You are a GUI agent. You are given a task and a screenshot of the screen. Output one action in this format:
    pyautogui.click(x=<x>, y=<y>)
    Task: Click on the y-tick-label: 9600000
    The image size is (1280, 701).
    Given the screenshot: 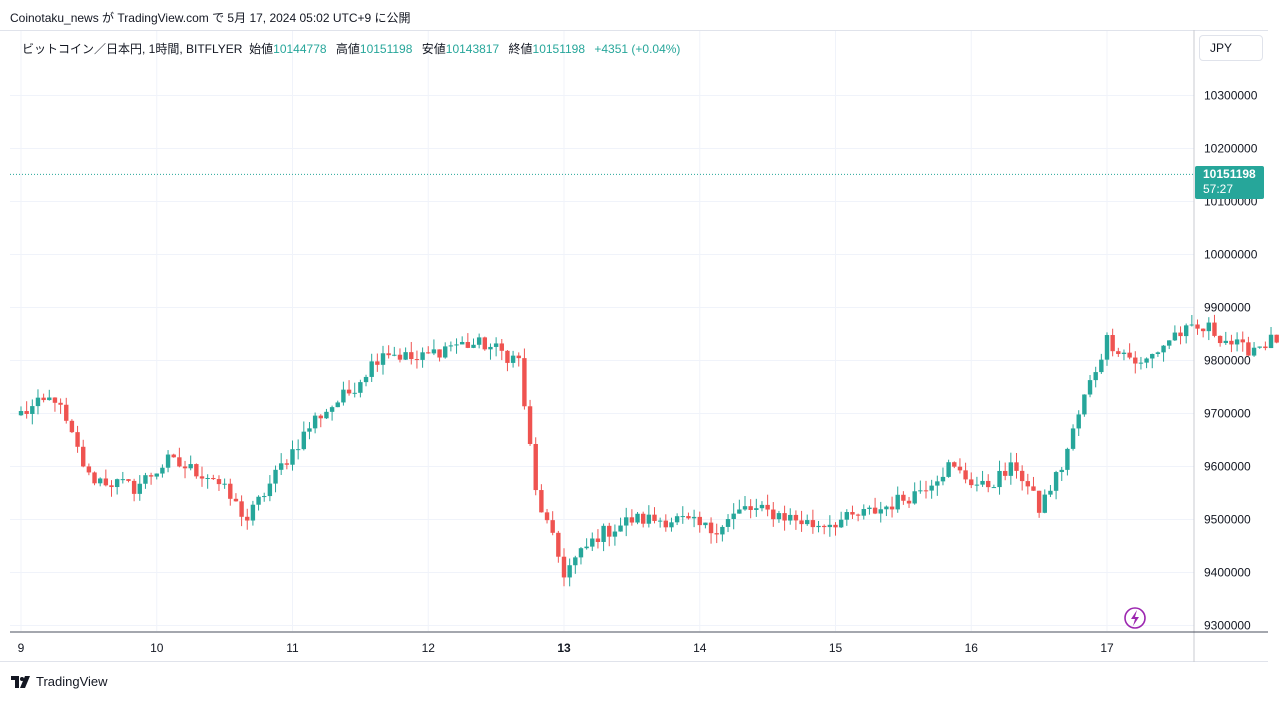 What is the action you would take?
    pyautogui.click(x=1227, y=467)
    